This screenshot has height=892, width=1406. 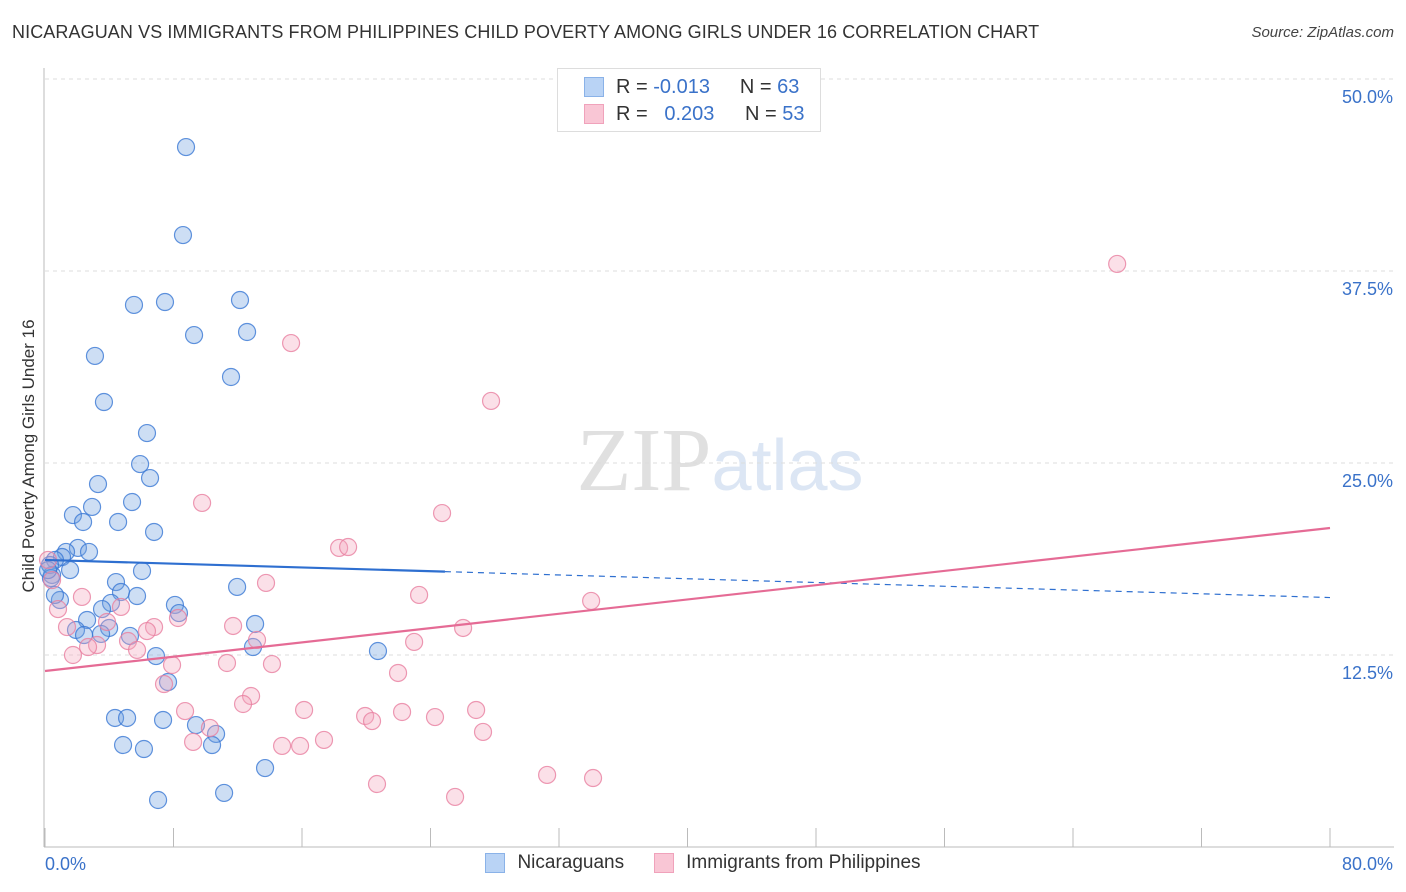 What do you see at coordinates (788, 86) in the screenshot?
I see `n-value: 63` at bounding box center [788, 86].